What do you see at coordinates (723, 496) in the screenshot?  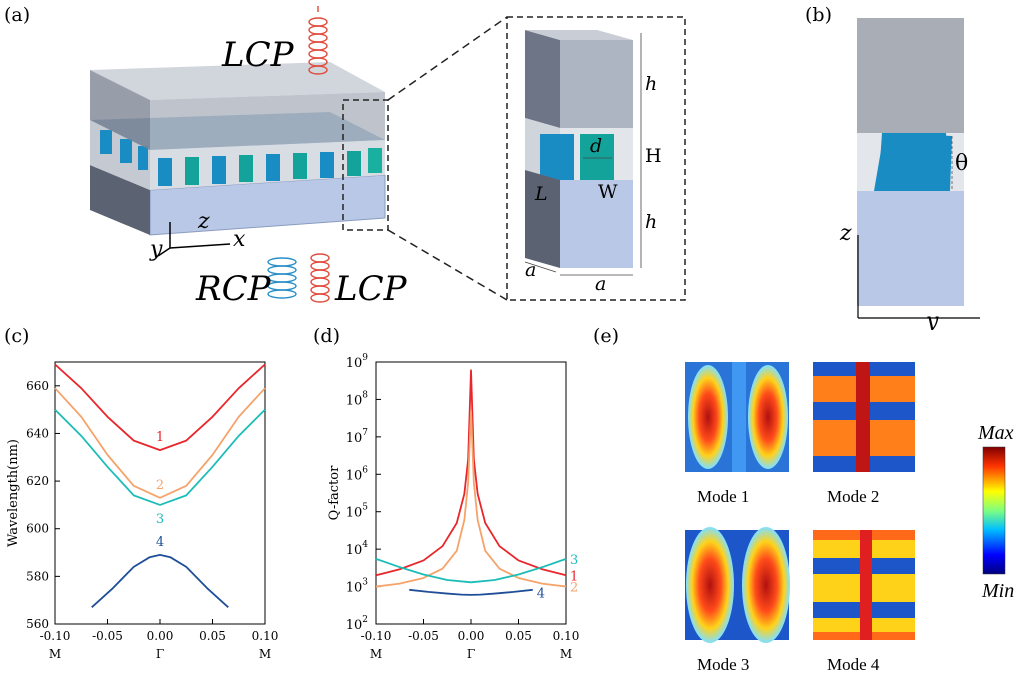 I see `mode-1-caption: Mode 1` at bounding box center [723, 496].